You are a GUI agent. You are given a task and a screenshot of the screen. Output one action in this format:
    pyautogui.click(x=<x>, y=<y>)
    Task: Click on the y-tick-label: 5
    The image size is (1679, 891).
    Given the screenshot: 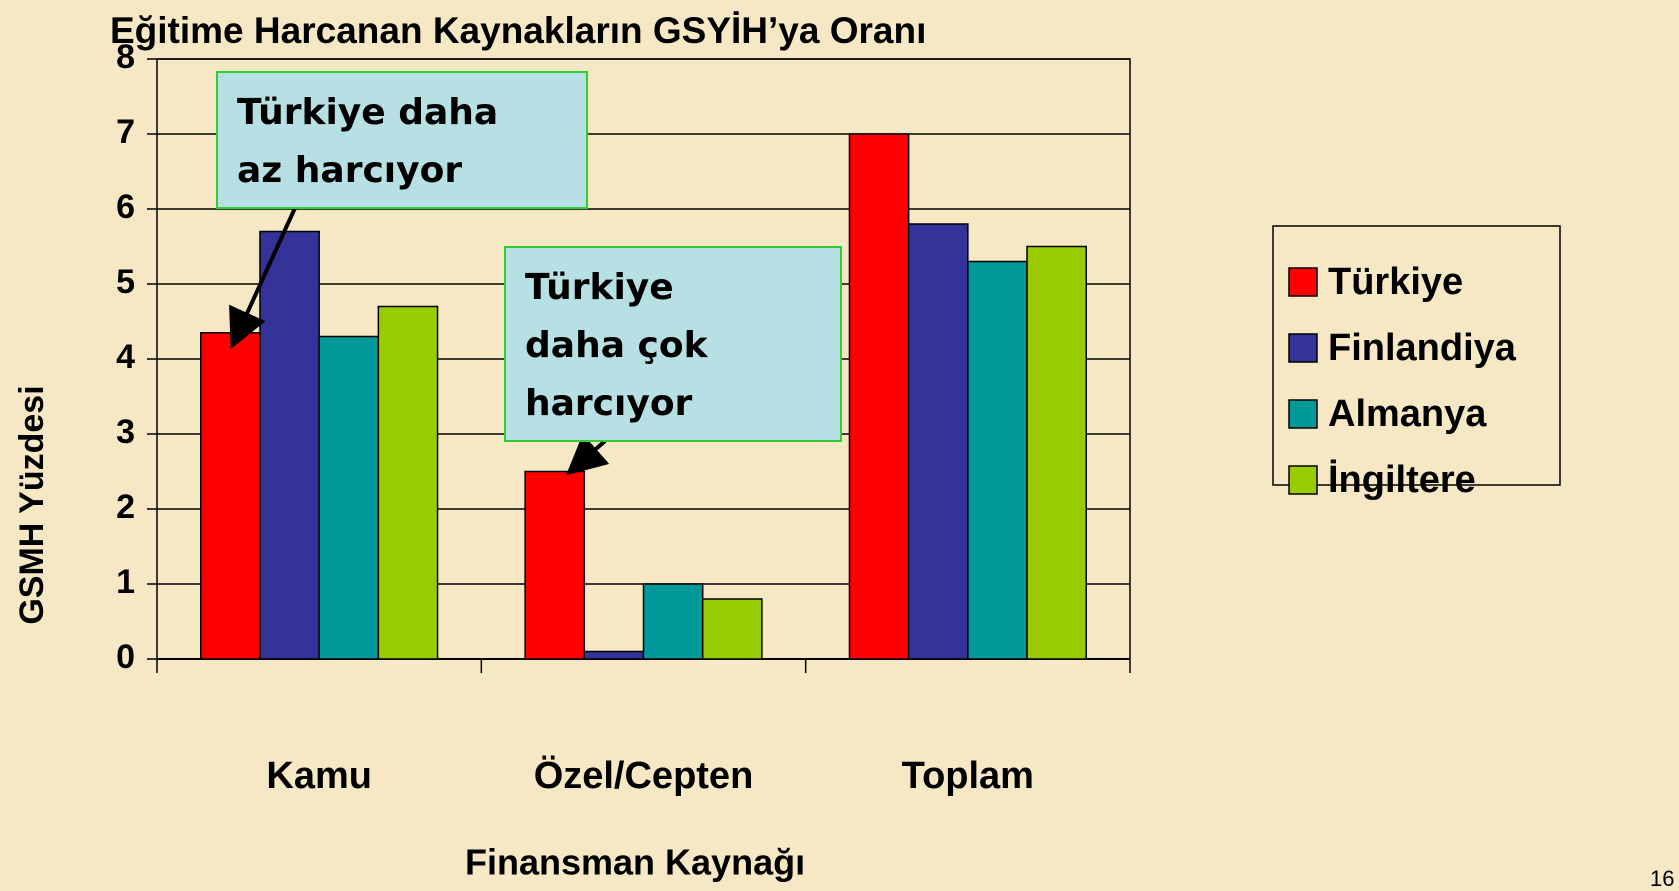 What is the action you would take?
    pyautogui.click(x=125, y=282)
    